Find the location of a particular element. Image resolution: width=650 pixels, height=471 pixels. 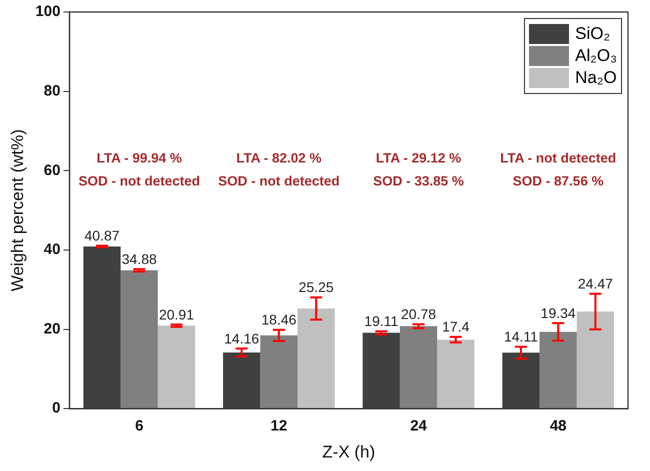

data-label: 34.88 is located at coordinates (139, 258).